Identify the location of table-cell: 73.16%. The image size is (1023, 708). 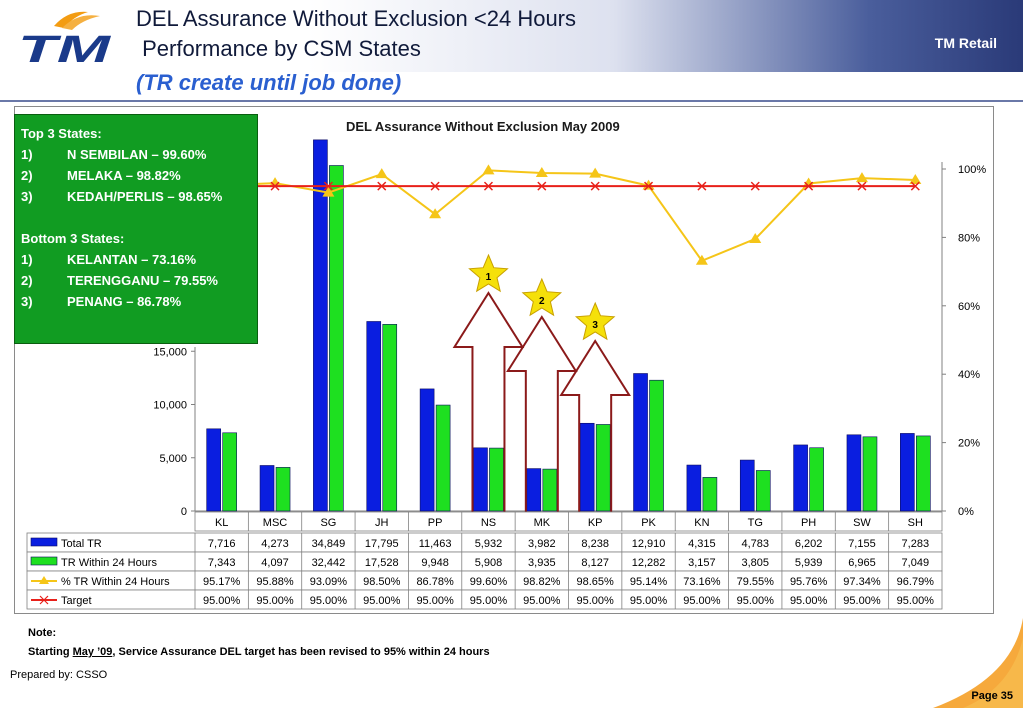
(702, 582).